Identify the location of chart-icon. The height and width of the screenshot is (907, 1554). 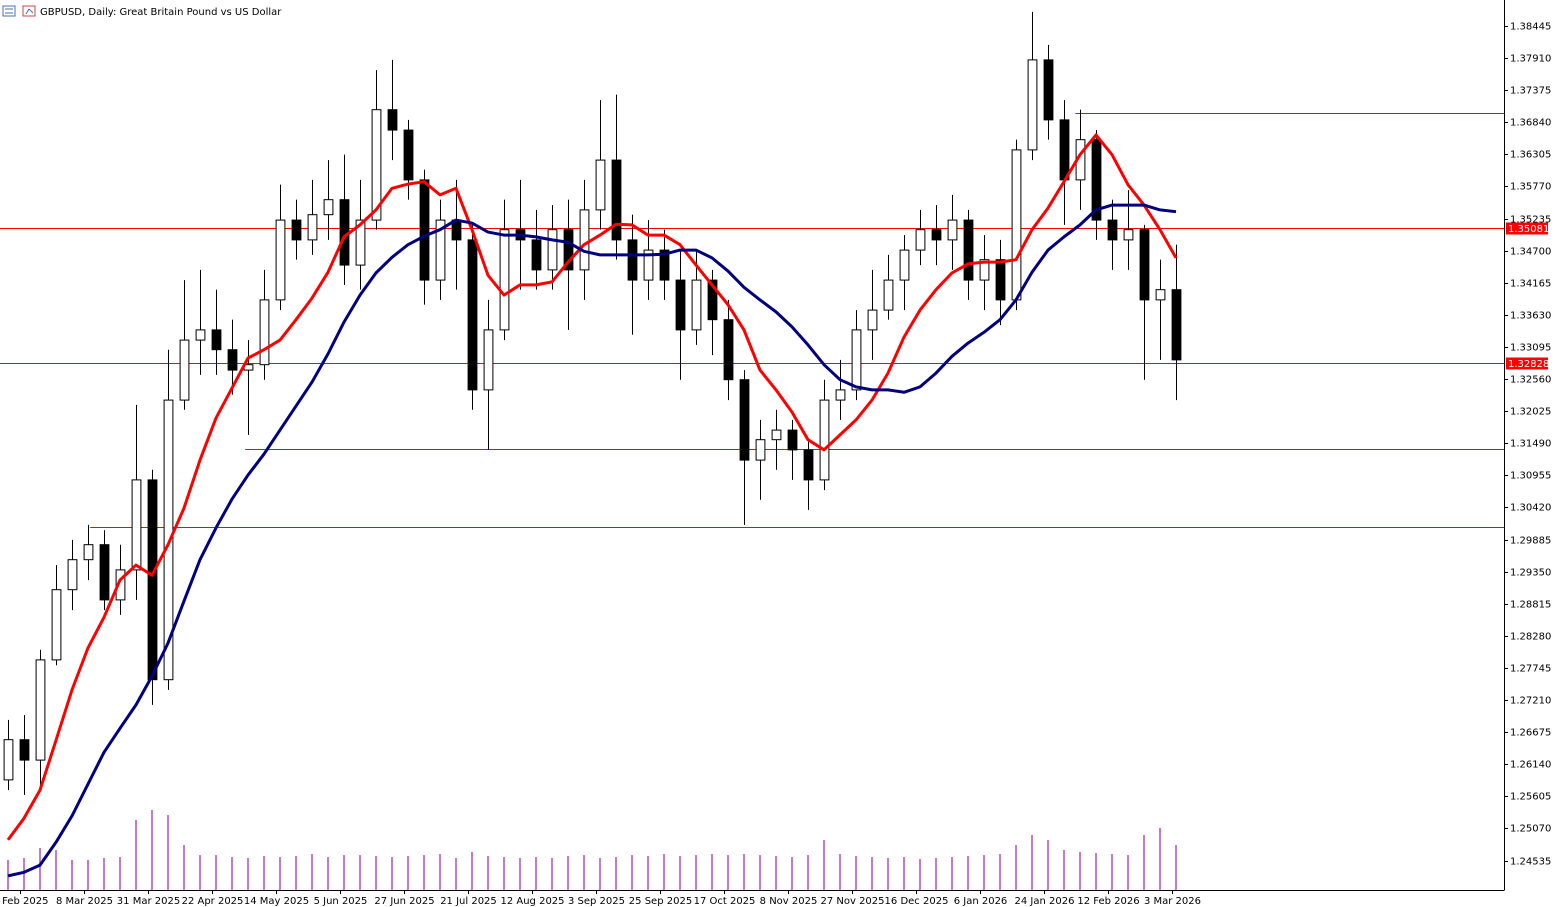
(29, 11).